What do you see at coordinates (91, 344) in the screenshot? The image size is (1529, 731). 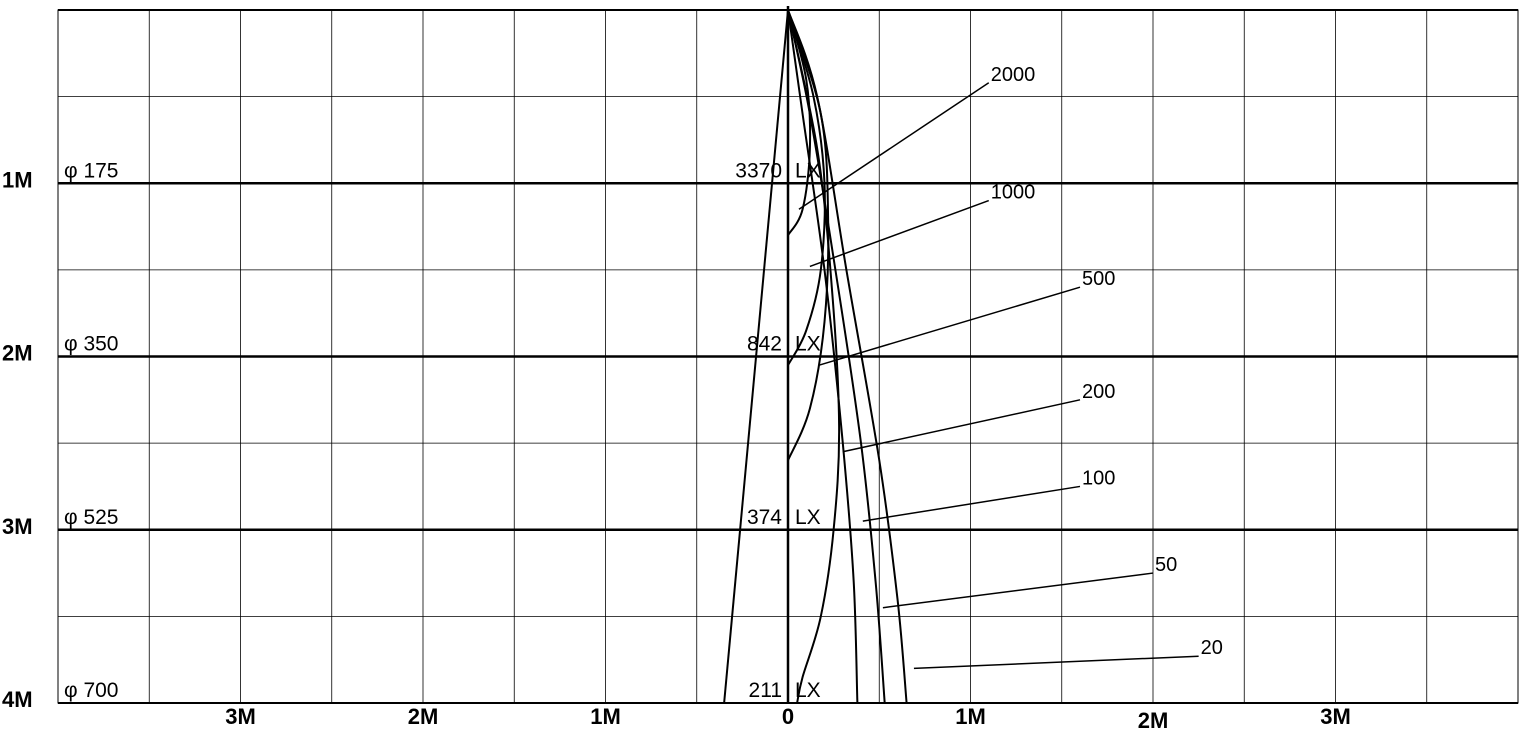 I see `diameter-label-2: φ 350` at bounding box center [91, 344].